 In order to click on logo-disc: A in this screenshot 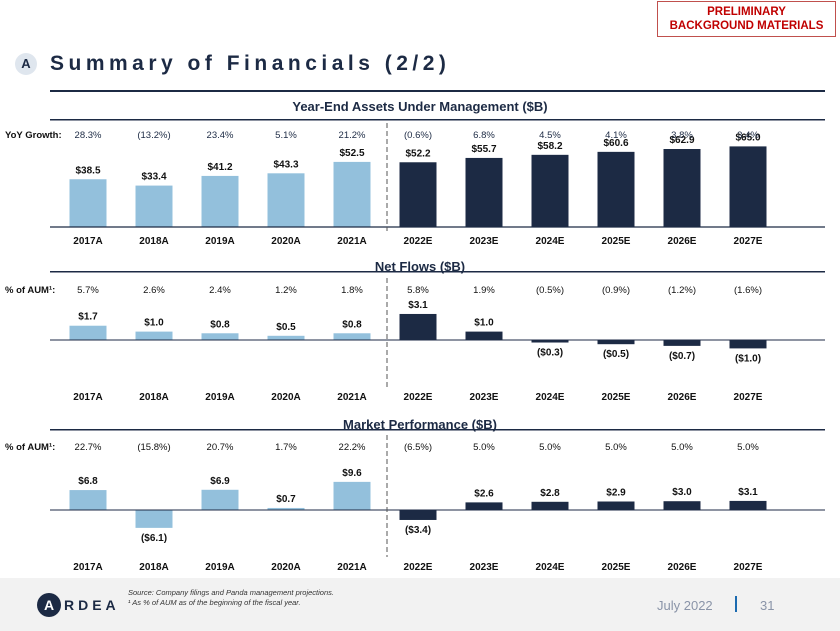, I will do `click(49, 605)`.